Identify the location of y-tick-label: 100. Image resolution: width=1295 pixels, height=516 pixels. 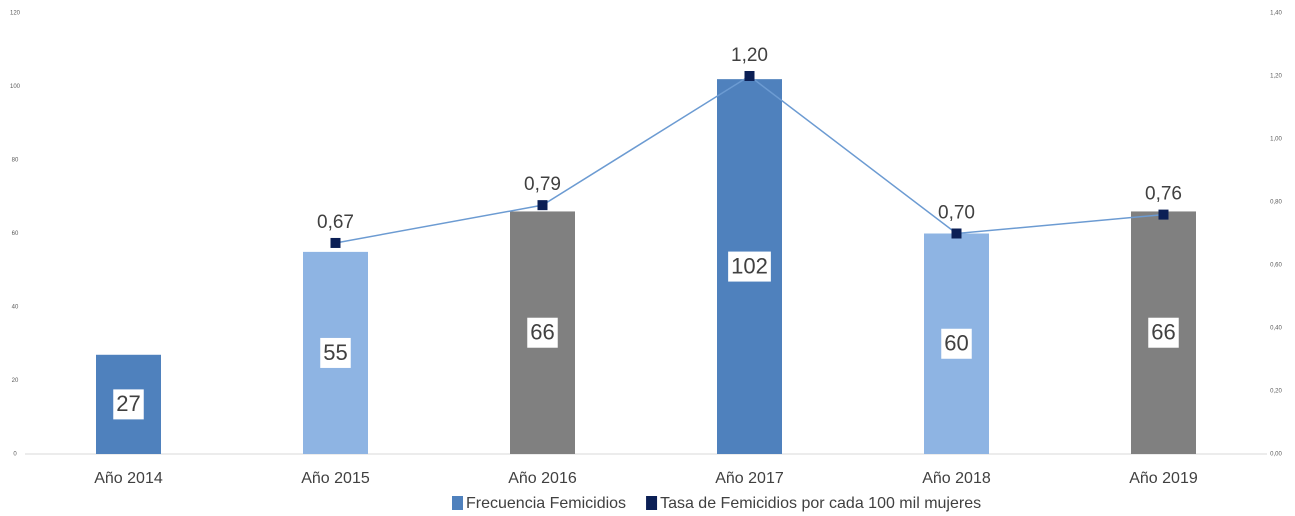
(15, 87).